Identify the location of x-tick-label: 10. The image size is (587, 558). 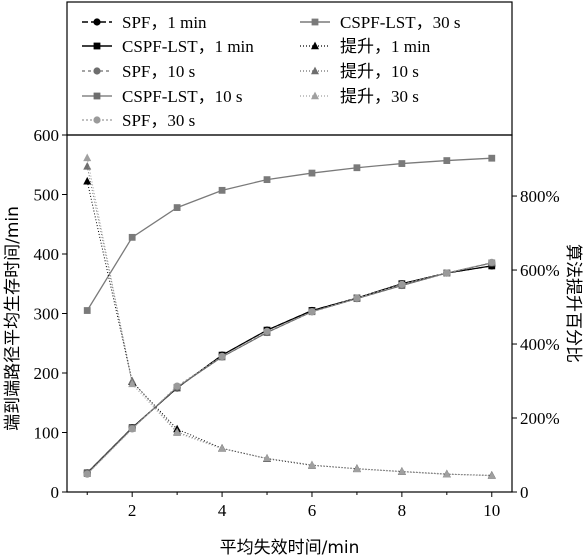
(491, 510).